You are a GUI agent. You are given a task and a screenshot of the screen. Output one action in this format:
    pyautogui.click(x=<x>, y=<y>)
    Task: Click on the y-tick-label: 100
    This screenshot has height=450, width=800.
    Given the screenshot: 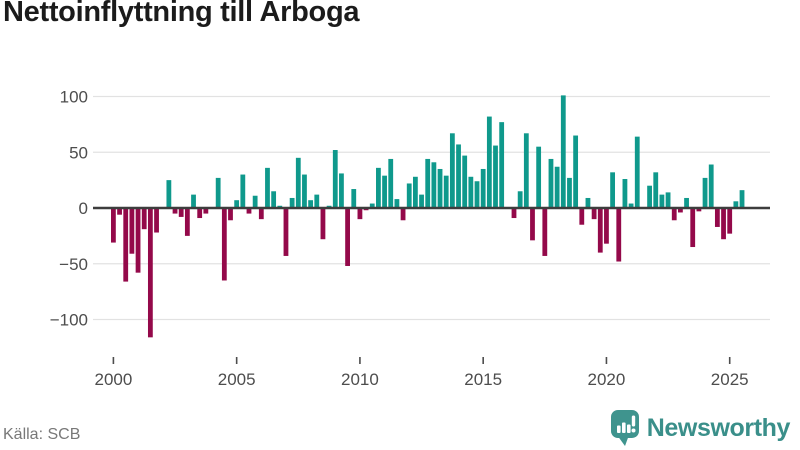 What is the action you would take?
    pyautogui.click(x=74, y=97)
    